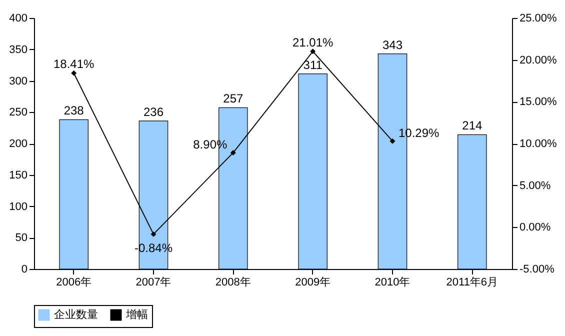 Image resolution: width=565 pixels, height=336 pixels. What do you see at coordinates (76, 314) in the screenshot?
I see `legend-label: 企业数量` at bounding box center [76, 314].